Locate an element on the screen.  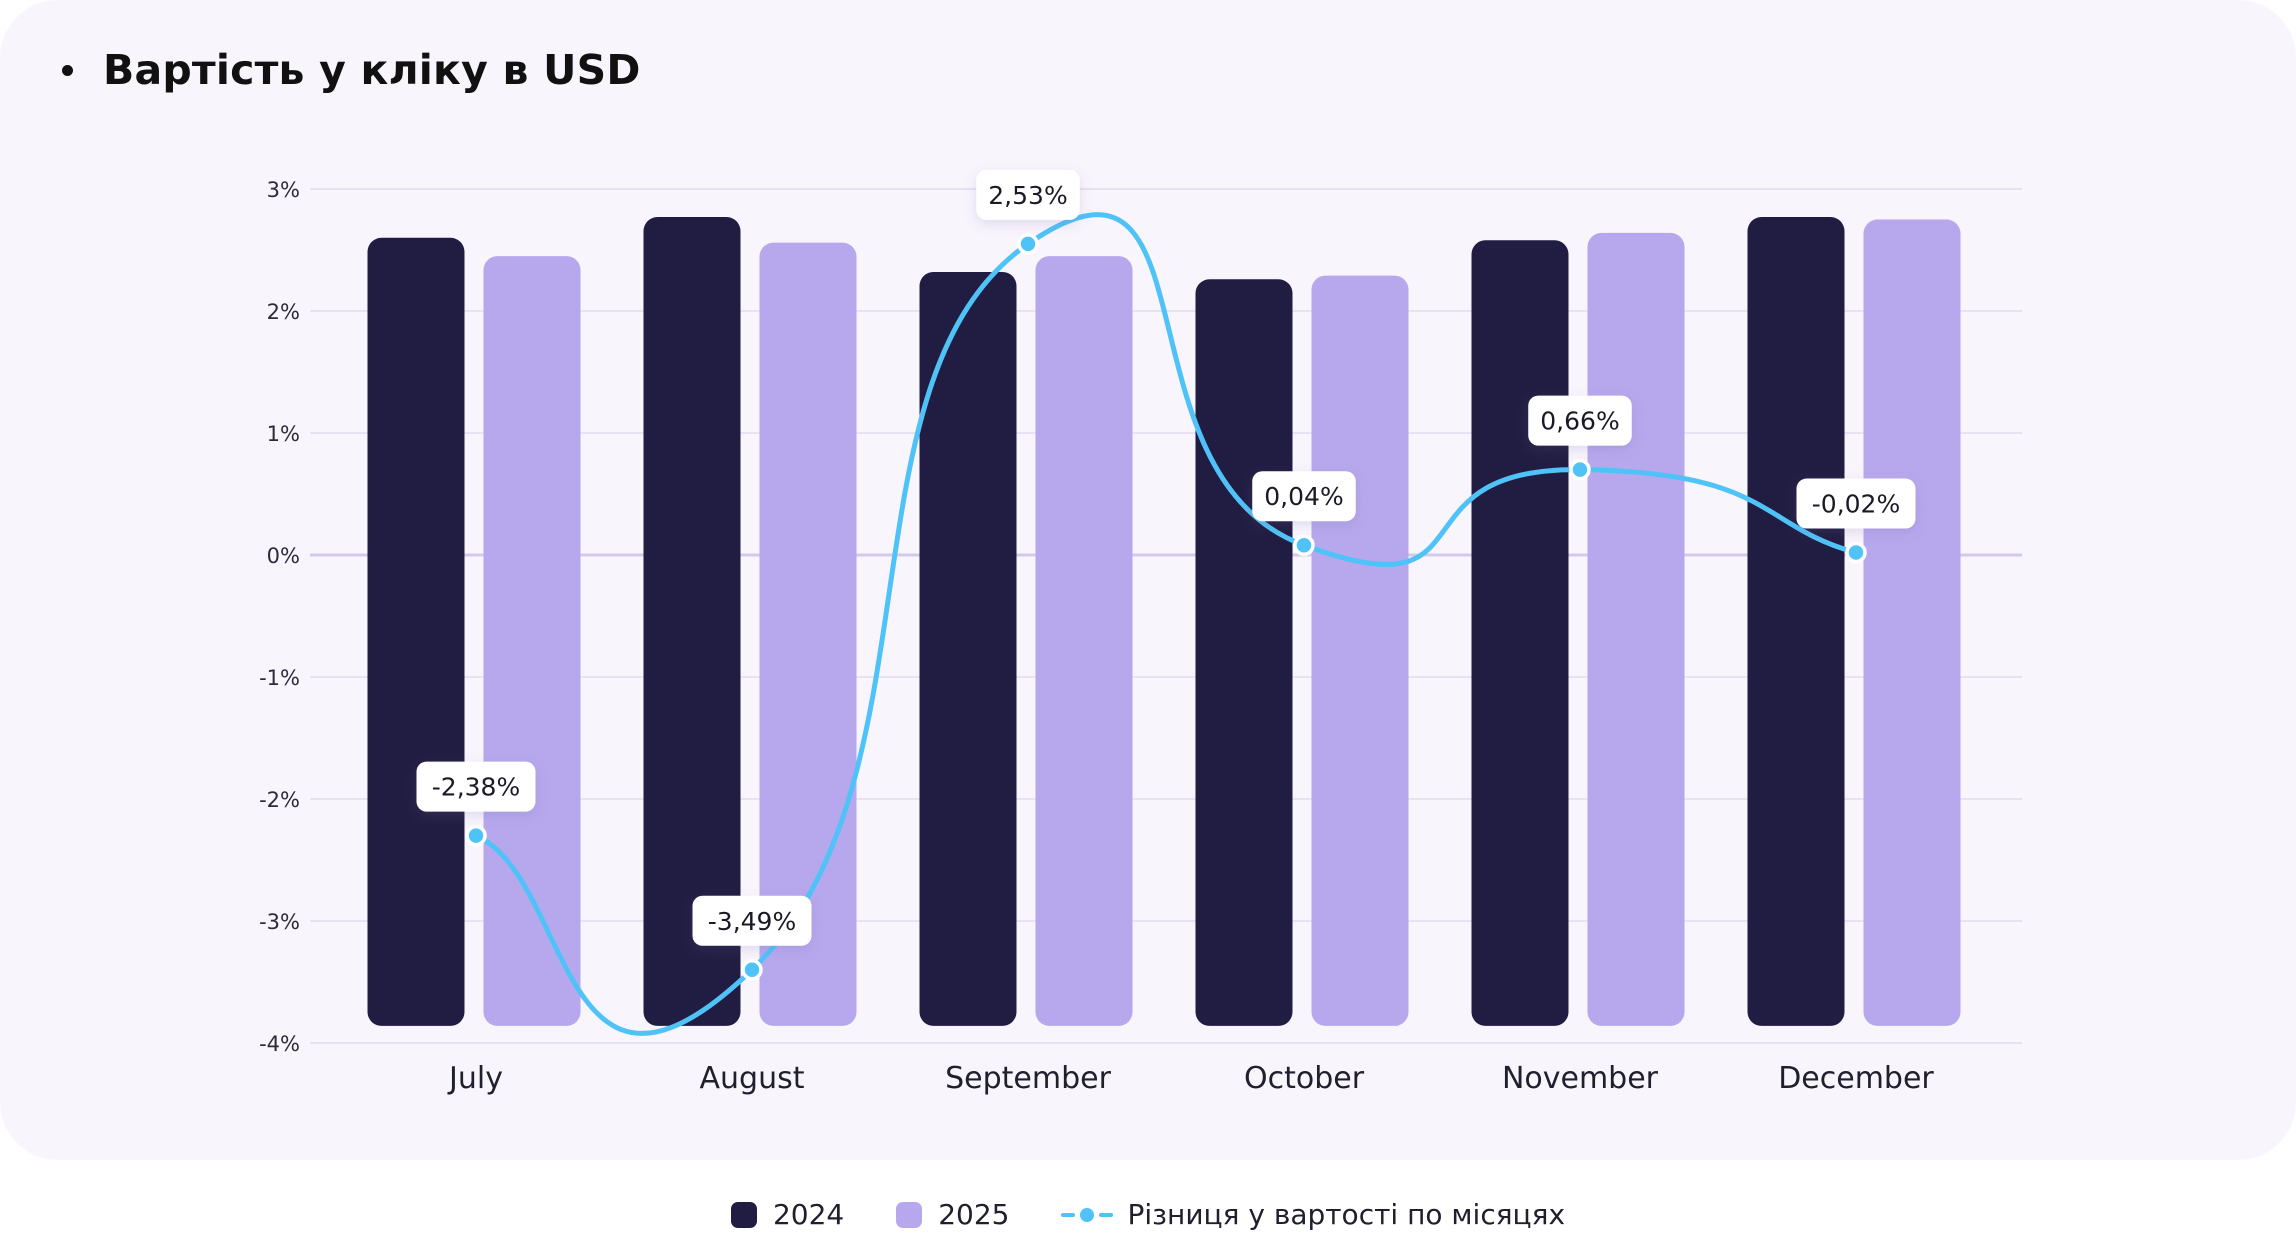
y-tick-label: 2% is located at coordinates (283, 312).